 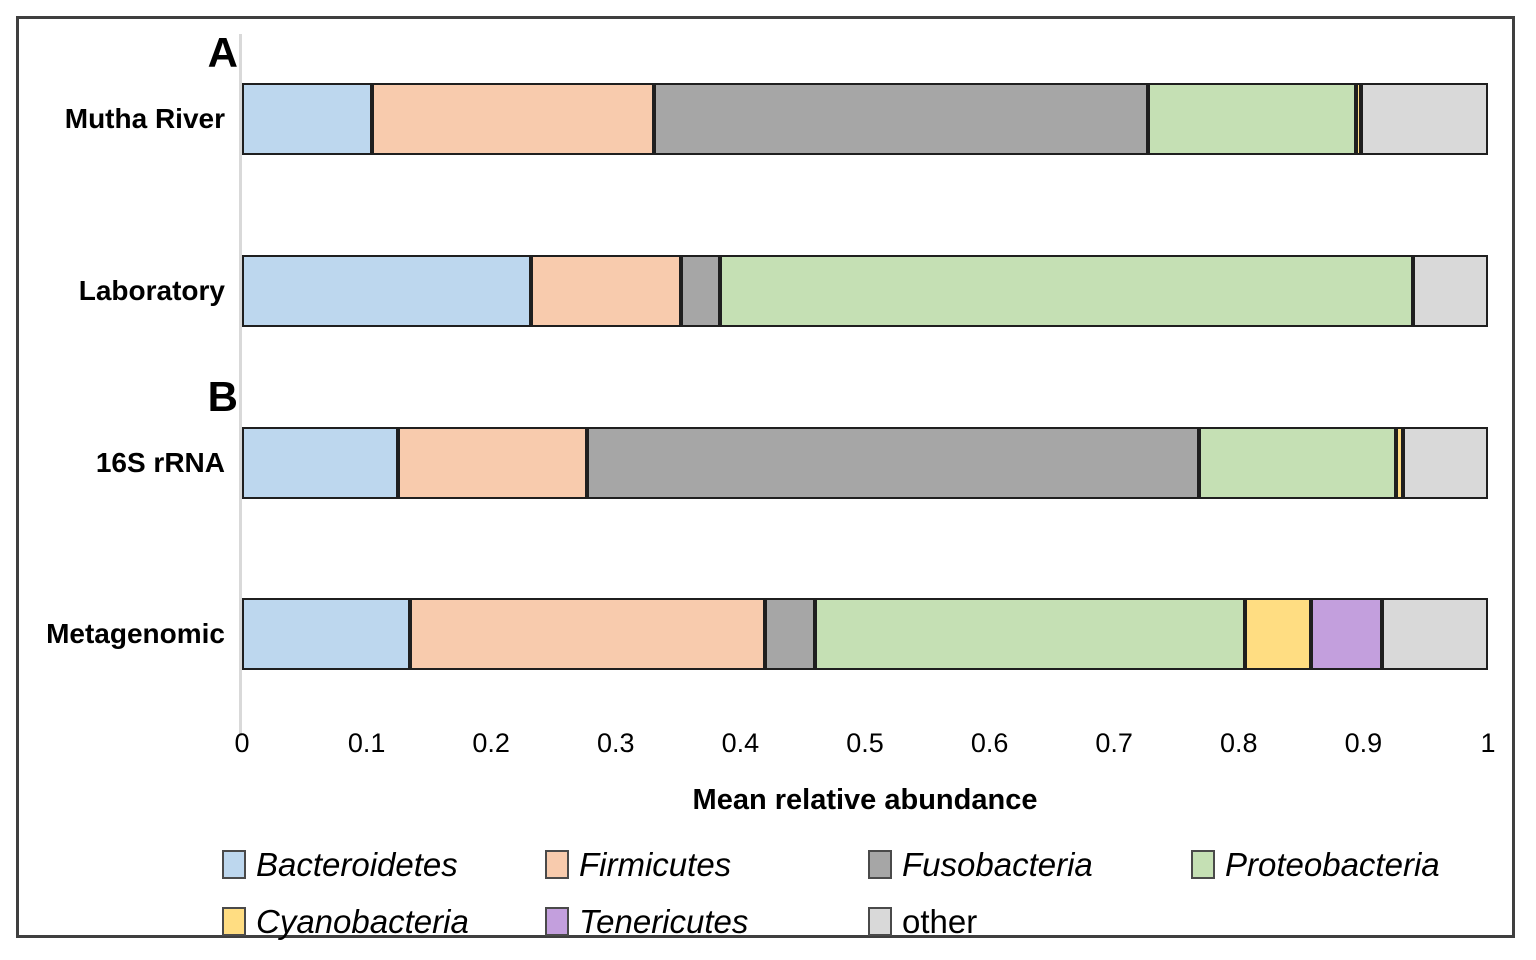 I want to click on legend-item-cyanobacteria: Cyanobacteria, so click(x=383, y=921).